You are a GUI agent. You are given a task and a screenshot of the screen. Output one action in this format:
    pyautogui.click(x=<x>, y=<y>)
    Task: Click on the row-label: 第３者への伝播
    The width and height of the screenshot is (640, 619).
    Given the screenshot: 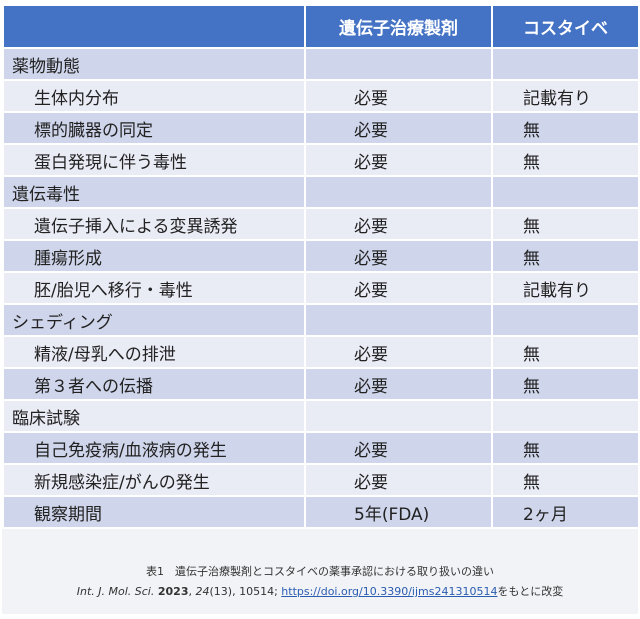 What is the action you would take?
    pyautogui.click(x=154, y=384)
    